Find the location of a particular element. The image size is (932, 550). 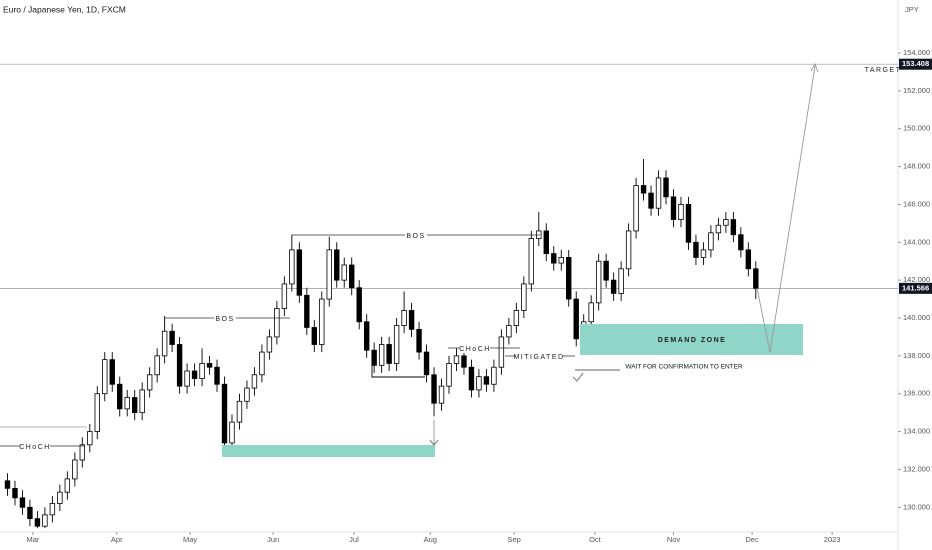

structure-line is located at coordinates (398, 367).